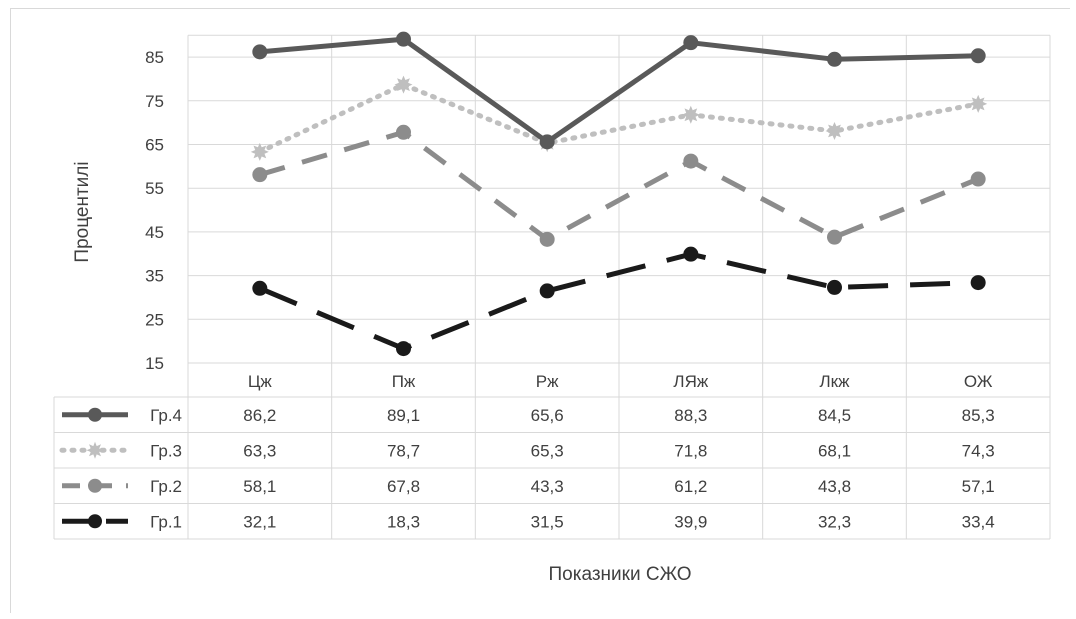 The width and height of the screenshot is (1076, 619). Describe the element at coordinates (166, 521) in the screenshot. I see `legend-label: Гр.1` at that location.